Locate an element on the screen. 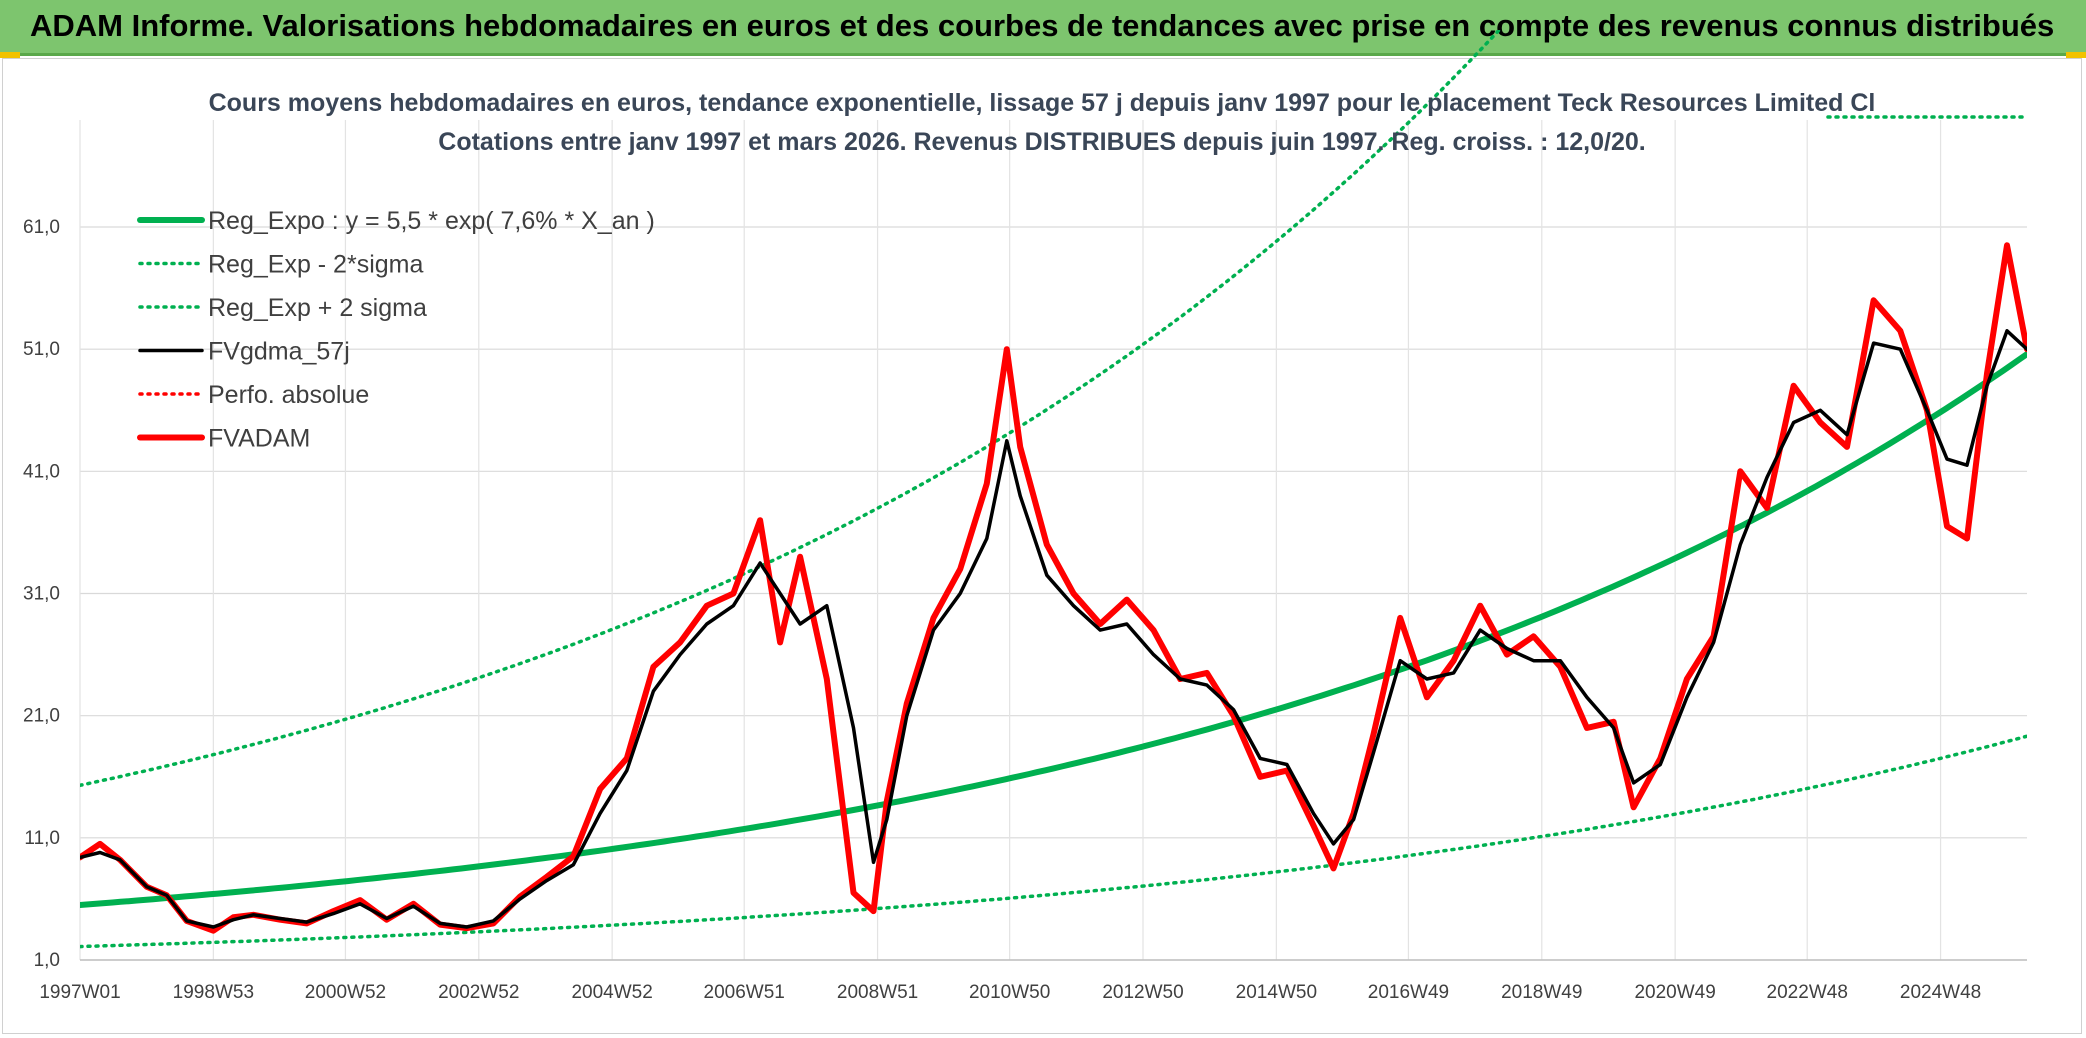 The image size is (2086, 1038). y-tick-label: 1,0 is located at coordinates (47, 960).